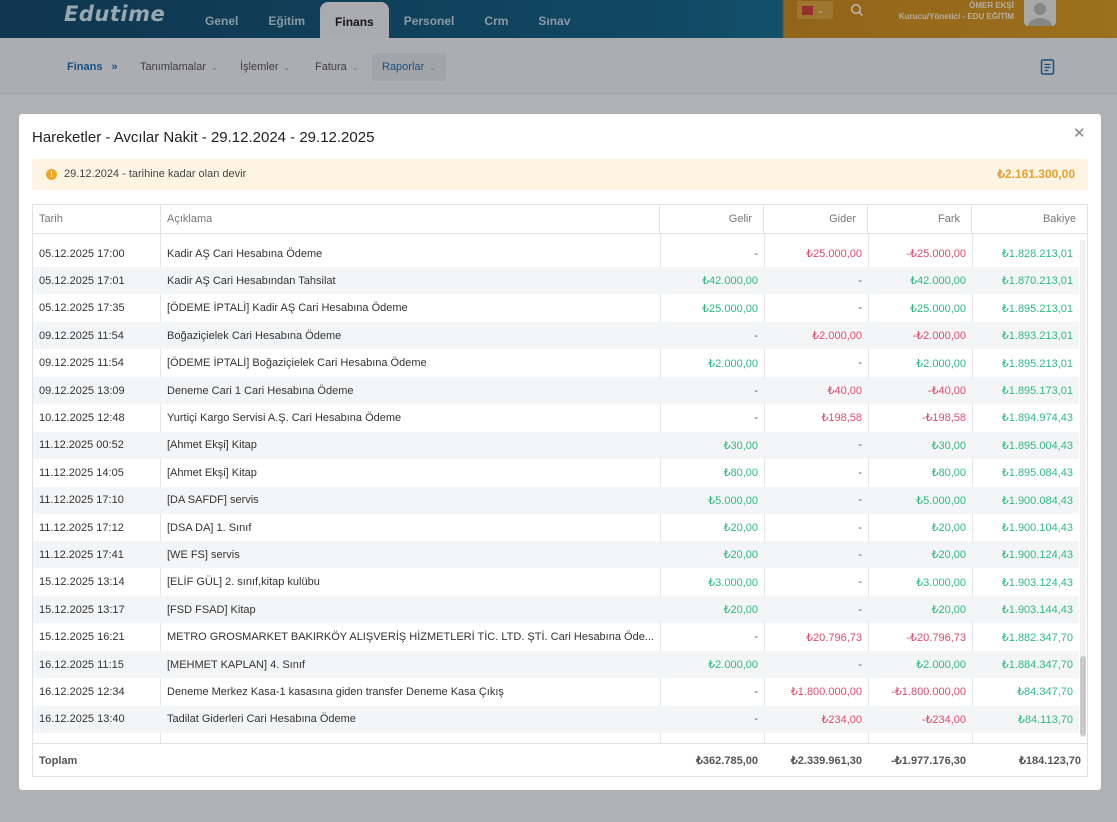 The image size is (1117, 822). I want to click on header-gelir: Gelir, so click(712, 219).